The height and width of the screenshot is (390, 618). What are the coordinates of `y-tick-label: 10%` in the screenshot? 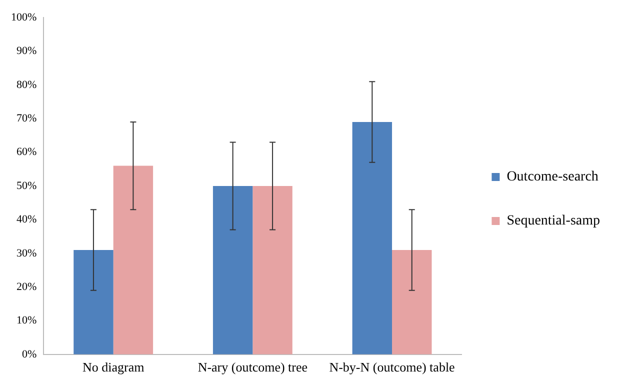 It's located at (26, 320).